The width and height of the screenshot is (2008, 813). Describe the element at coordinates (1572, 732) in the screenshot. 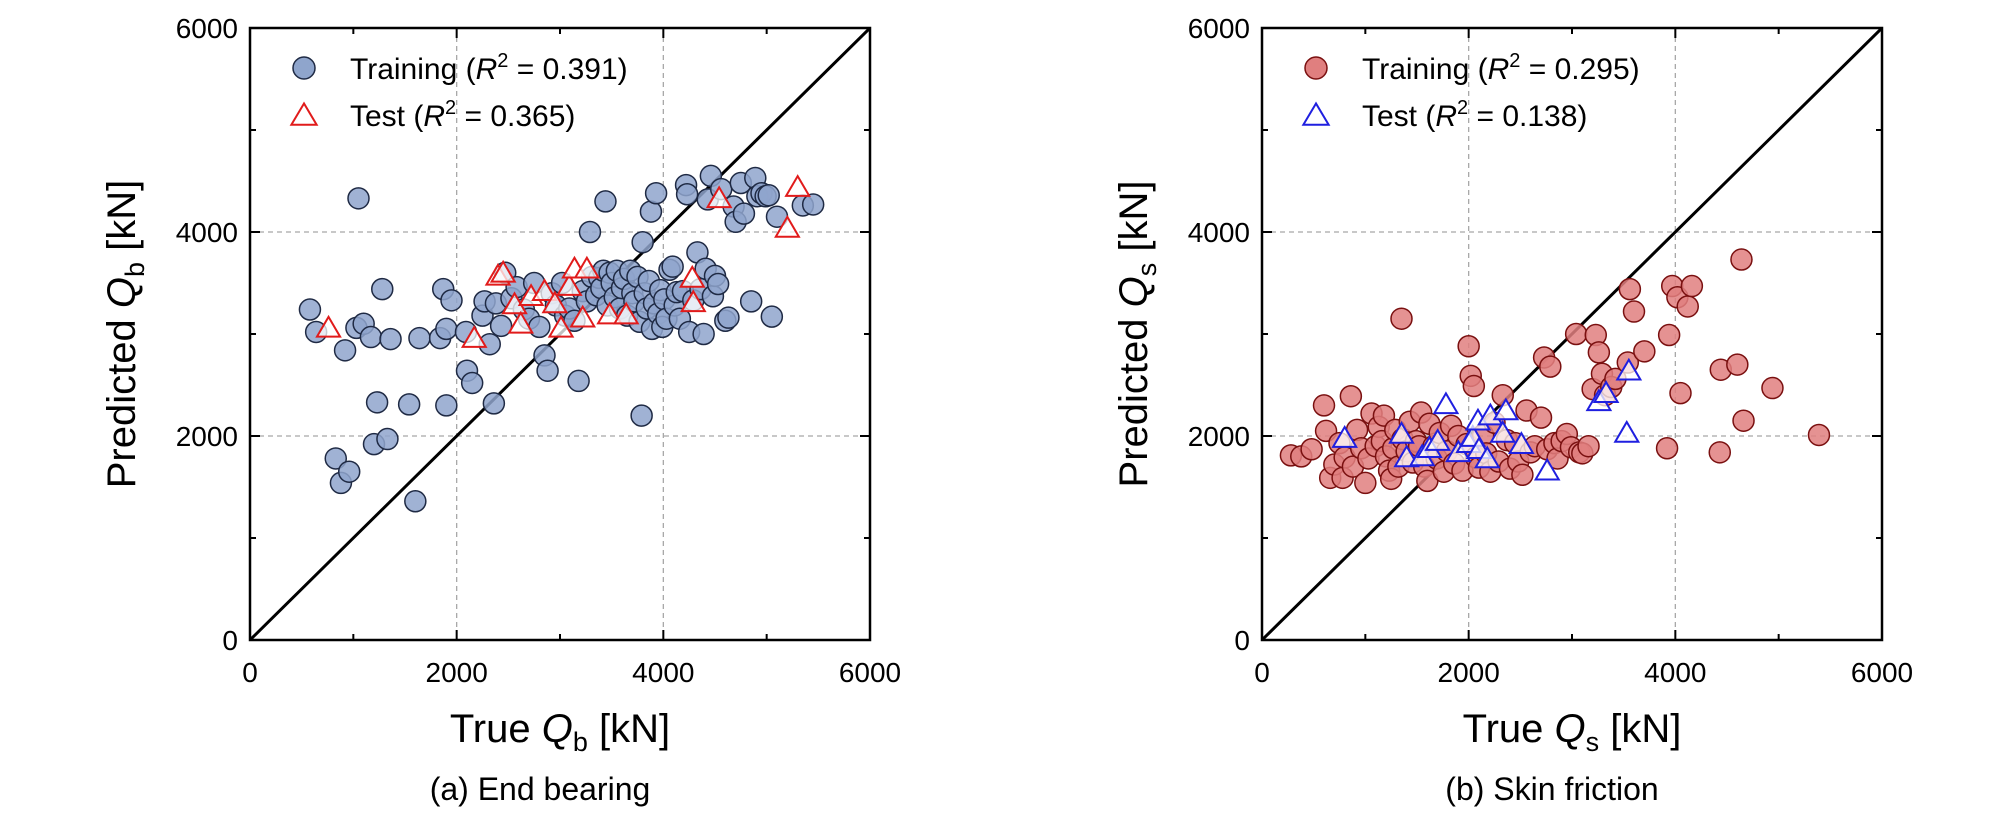

I see `chart-1-x-axis-label: True Qs [kN]` at that location.